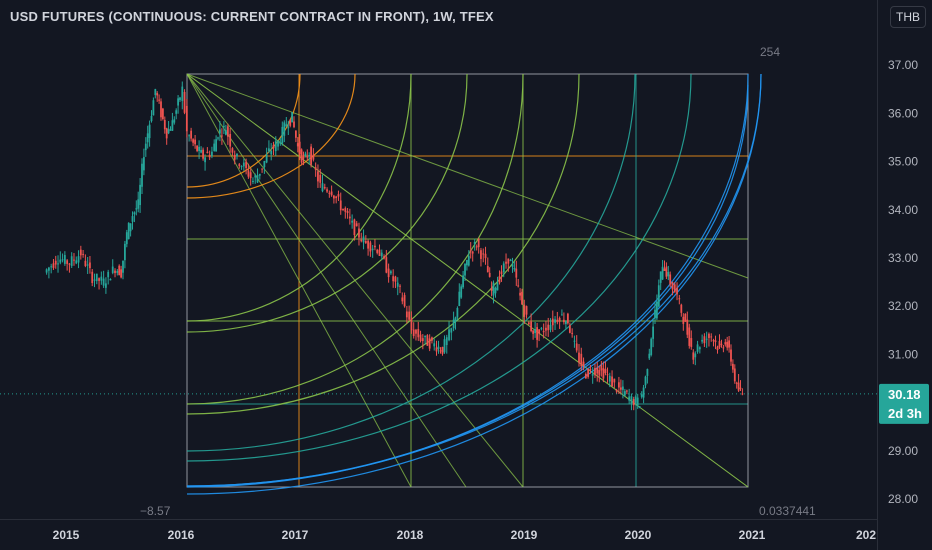 The width and height of the screenshot is (932, 550). I want to click on currency-button: THB, so click(908, 17).